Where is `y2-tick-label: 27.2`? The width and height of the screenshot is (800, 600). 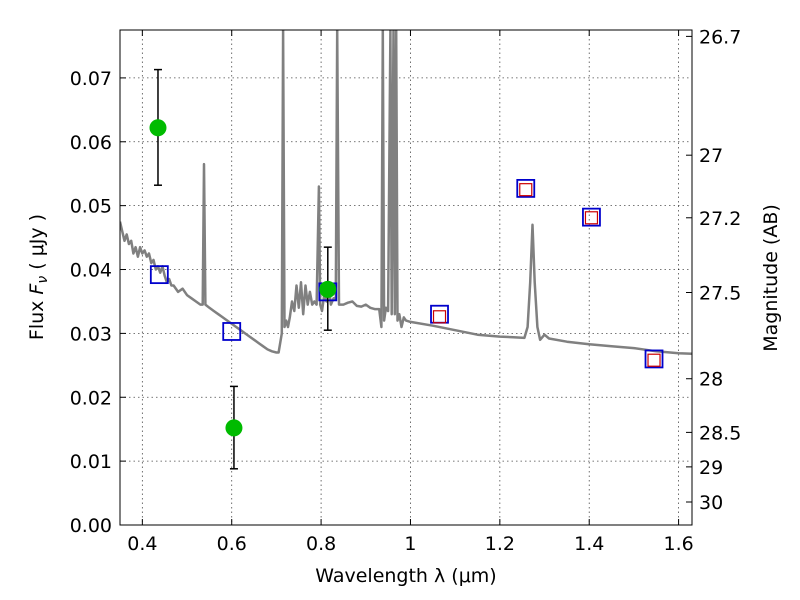 y2-tick-label: 27.2 is located at coordinates (720, 219).